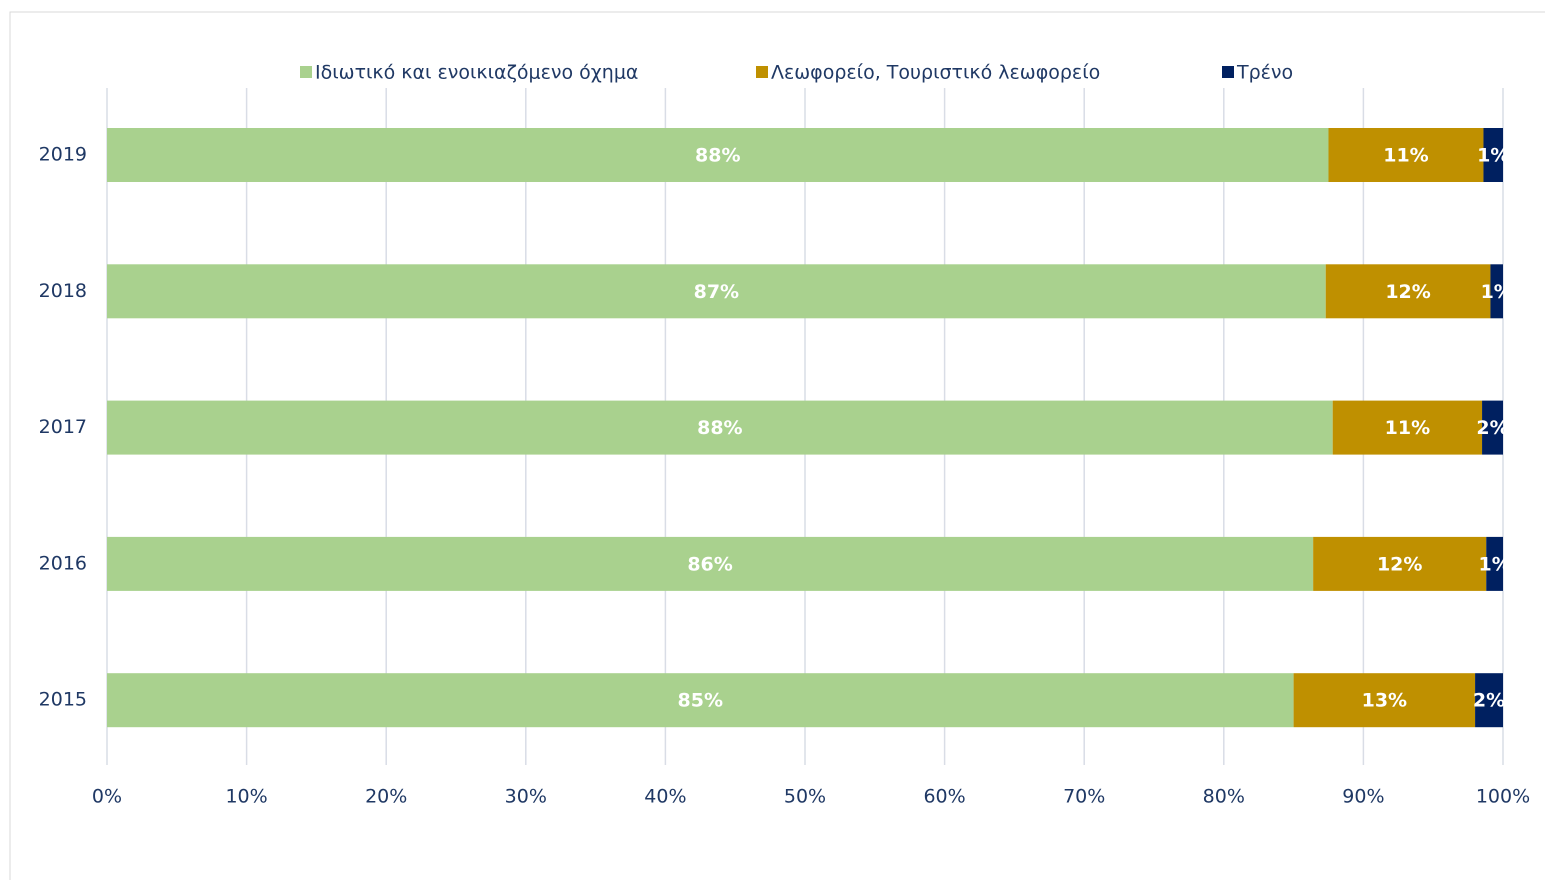 The height and width of the screenshot is (880, 1545). Describe the element at coordinates (476, 73) in the screenshot. I see `legend-label: Ιδιωτικό και ενοικιαζόμενο όχημα` at that location.